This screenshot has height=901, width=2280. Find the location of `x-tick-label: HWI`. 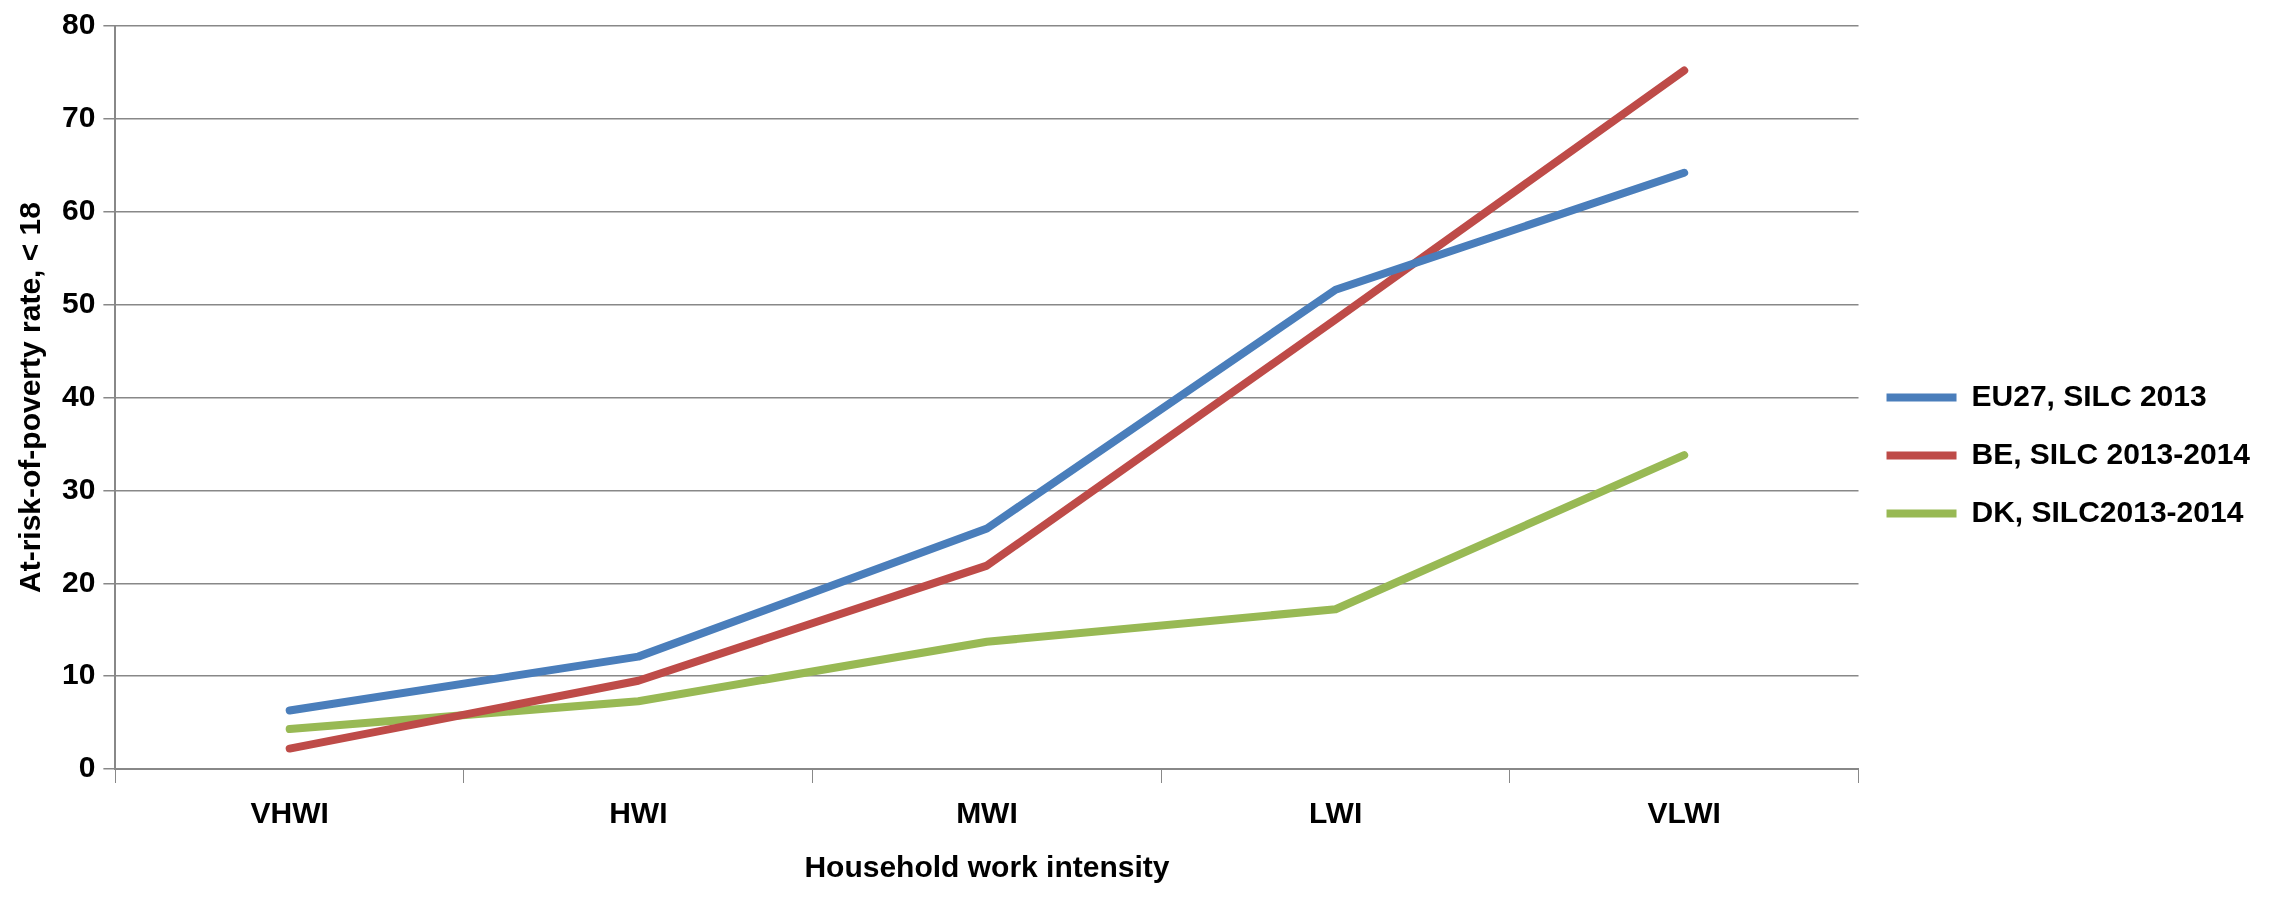

x-tick-label: HWI is located at coordinates (638, 813).